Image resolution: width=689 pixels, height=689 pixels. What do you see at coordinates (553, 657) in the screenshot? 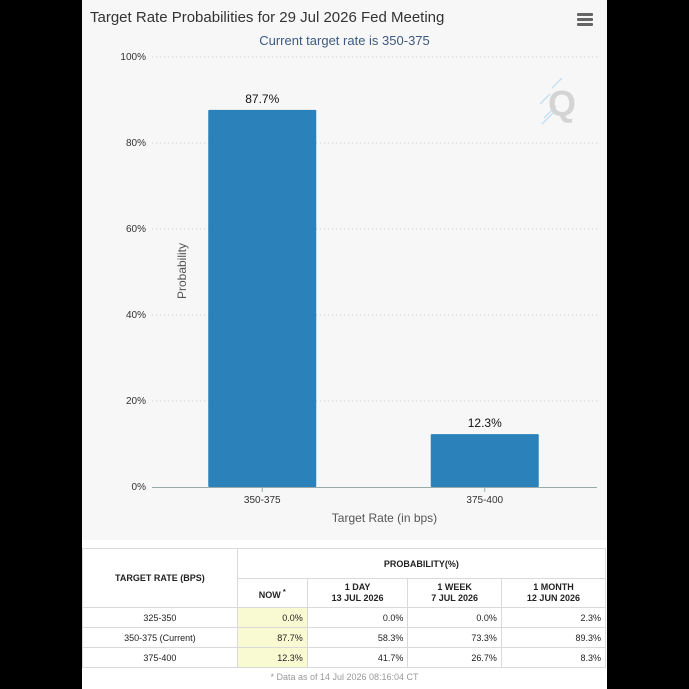
I see `probability-cell: 8.3%` at bounding box center [553, 657].